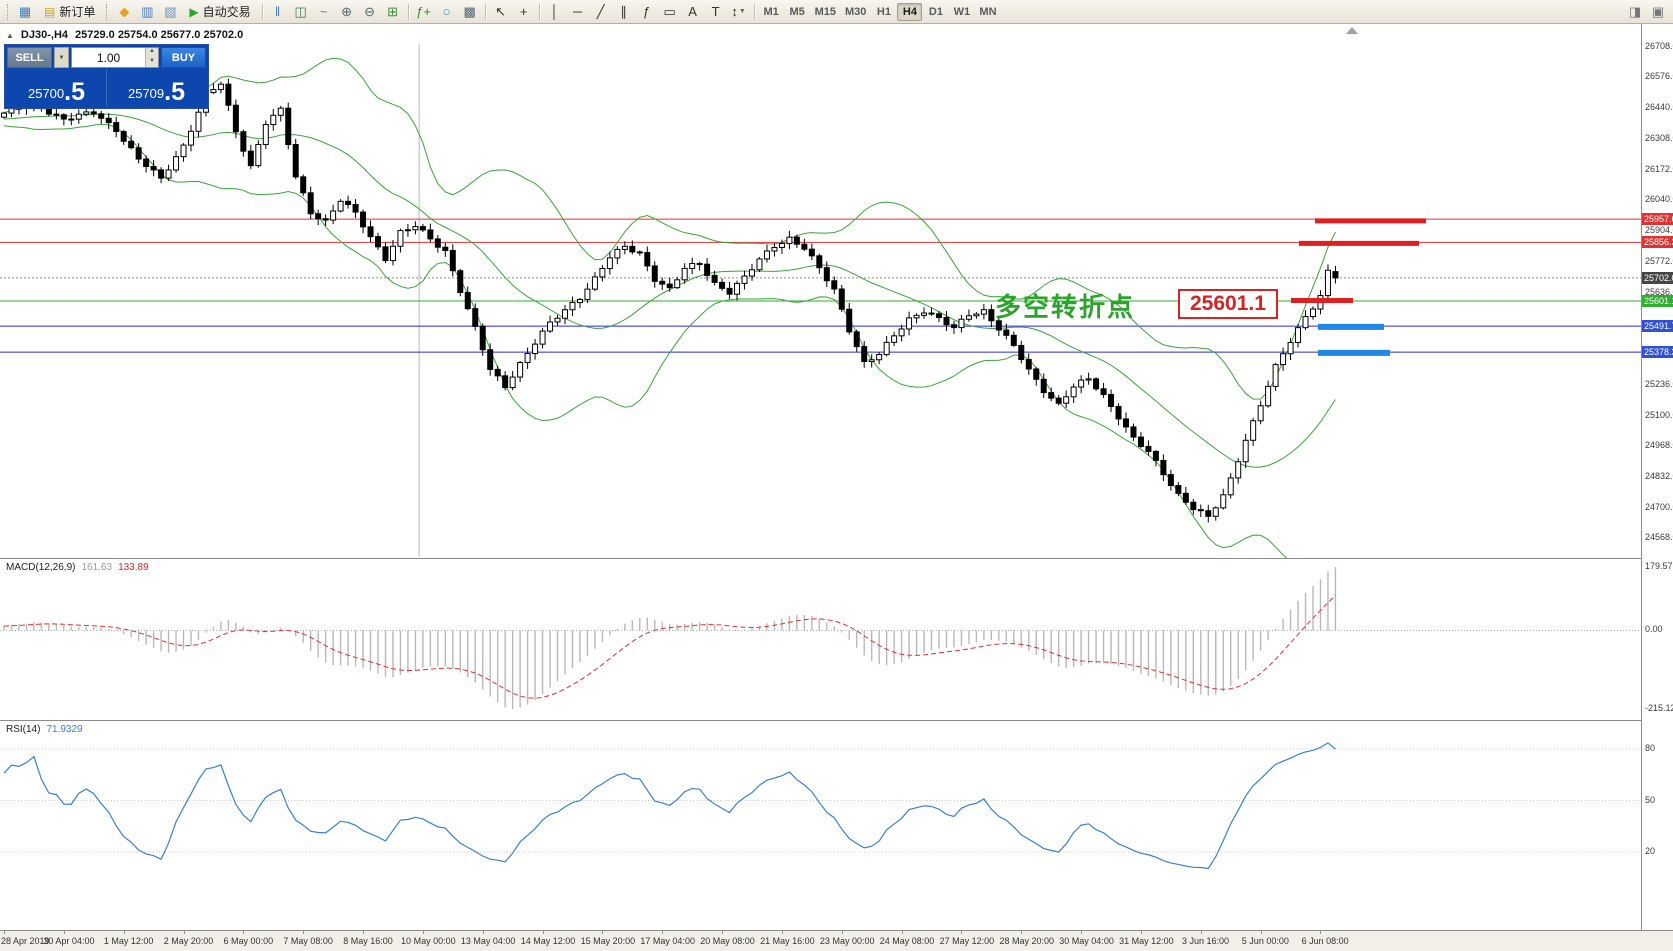 This screenshot has height=951, width=1673. Describe the element at coordinates (469, 11) in the screenshot. I see `chart-properties-icon: ▩` at that location.